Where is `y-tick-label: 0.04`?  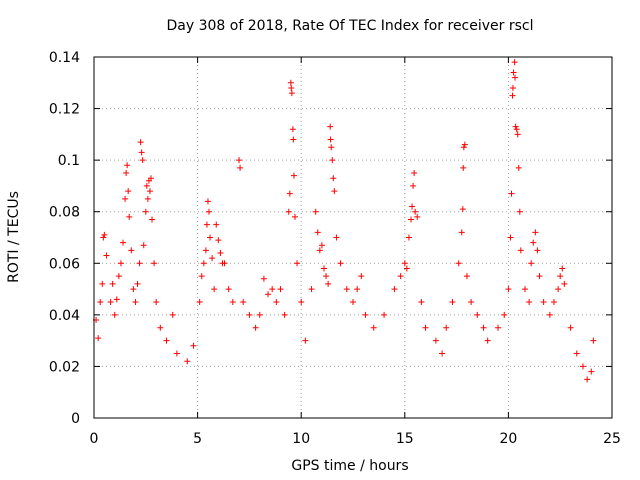
y-tick-label: 0.04 is located at coordinates (64, 316).